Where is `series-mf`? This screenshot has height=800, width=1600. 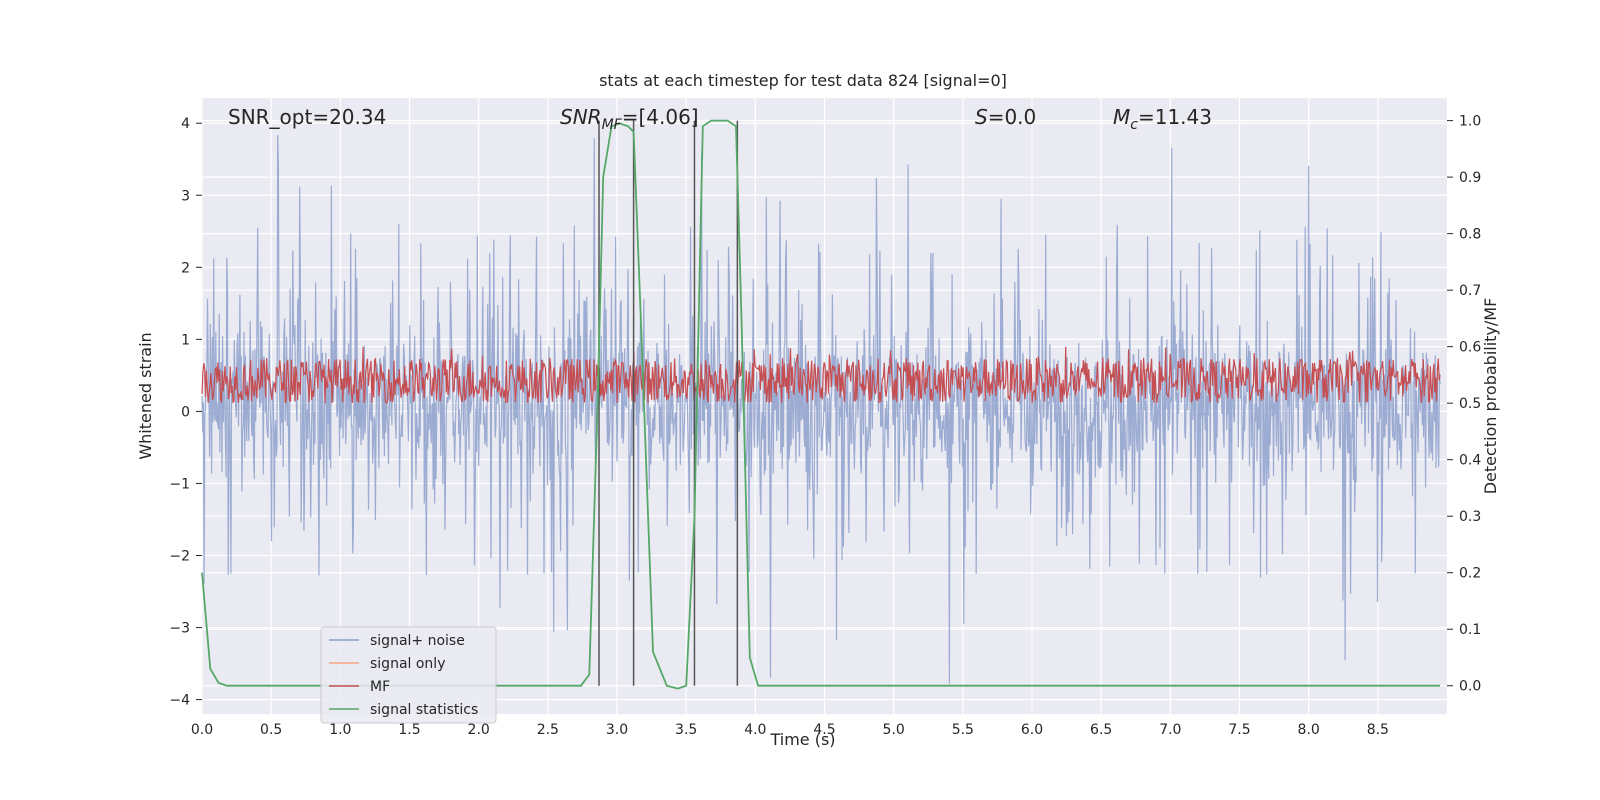
series-mf is located at coordinates (821, 375).